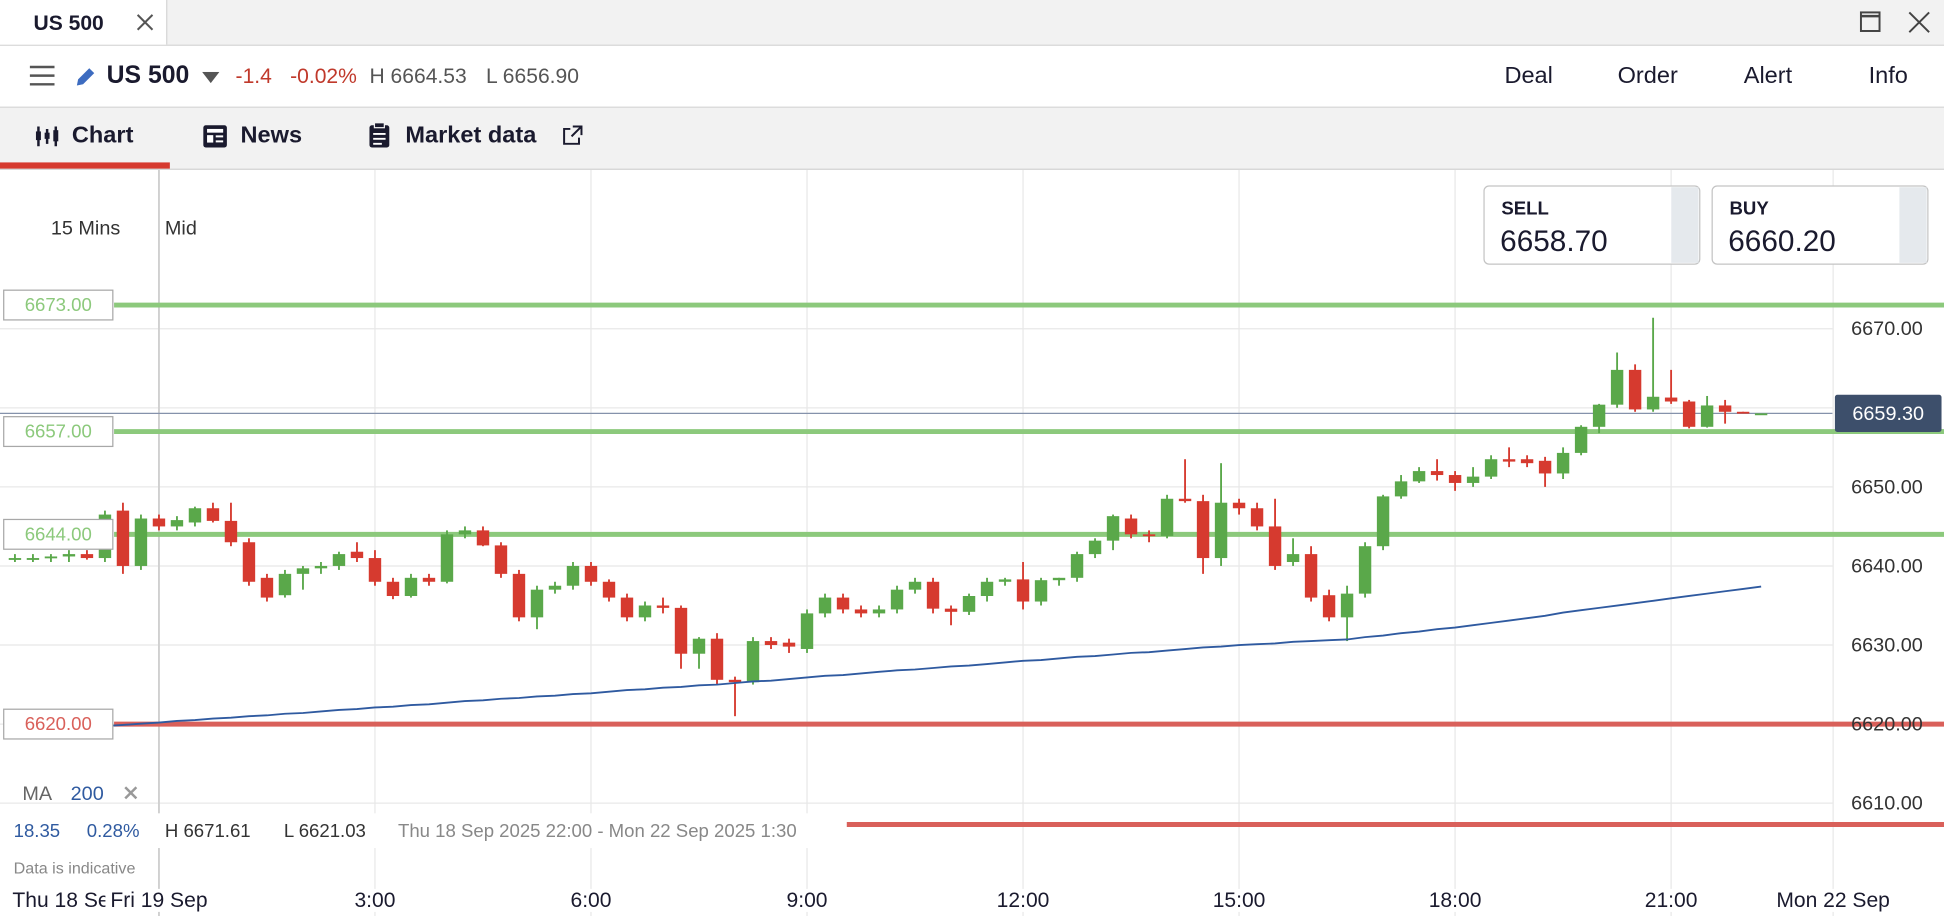 The height and width of the screenshot is (916, 1944). What do you see at coordinates (102, 135) in the screenshot?
I see `chart-tab: Chart` at bounding box center [102, 135].